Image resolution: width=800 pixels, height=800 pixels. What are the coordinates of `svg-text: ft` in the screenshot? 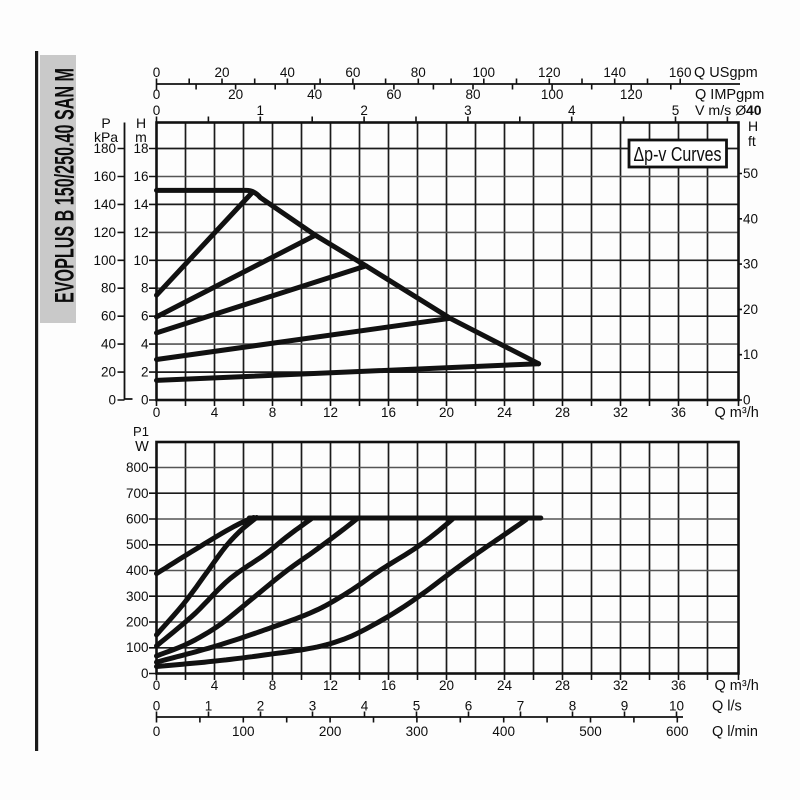 It's located at (752, 141).